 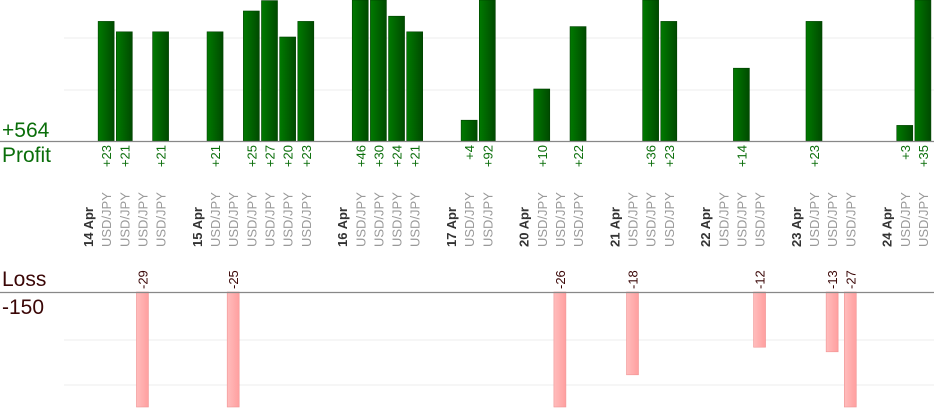 I want to click on profit-value-label: +22, so click(x=578, y=156).